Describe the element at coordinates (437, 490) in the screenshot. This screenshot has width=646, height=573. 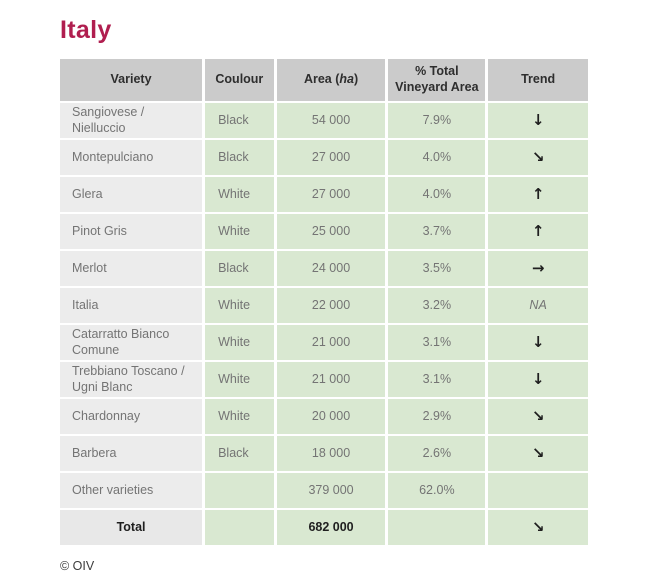
I see `pct-cell: 62.0%` at that location.